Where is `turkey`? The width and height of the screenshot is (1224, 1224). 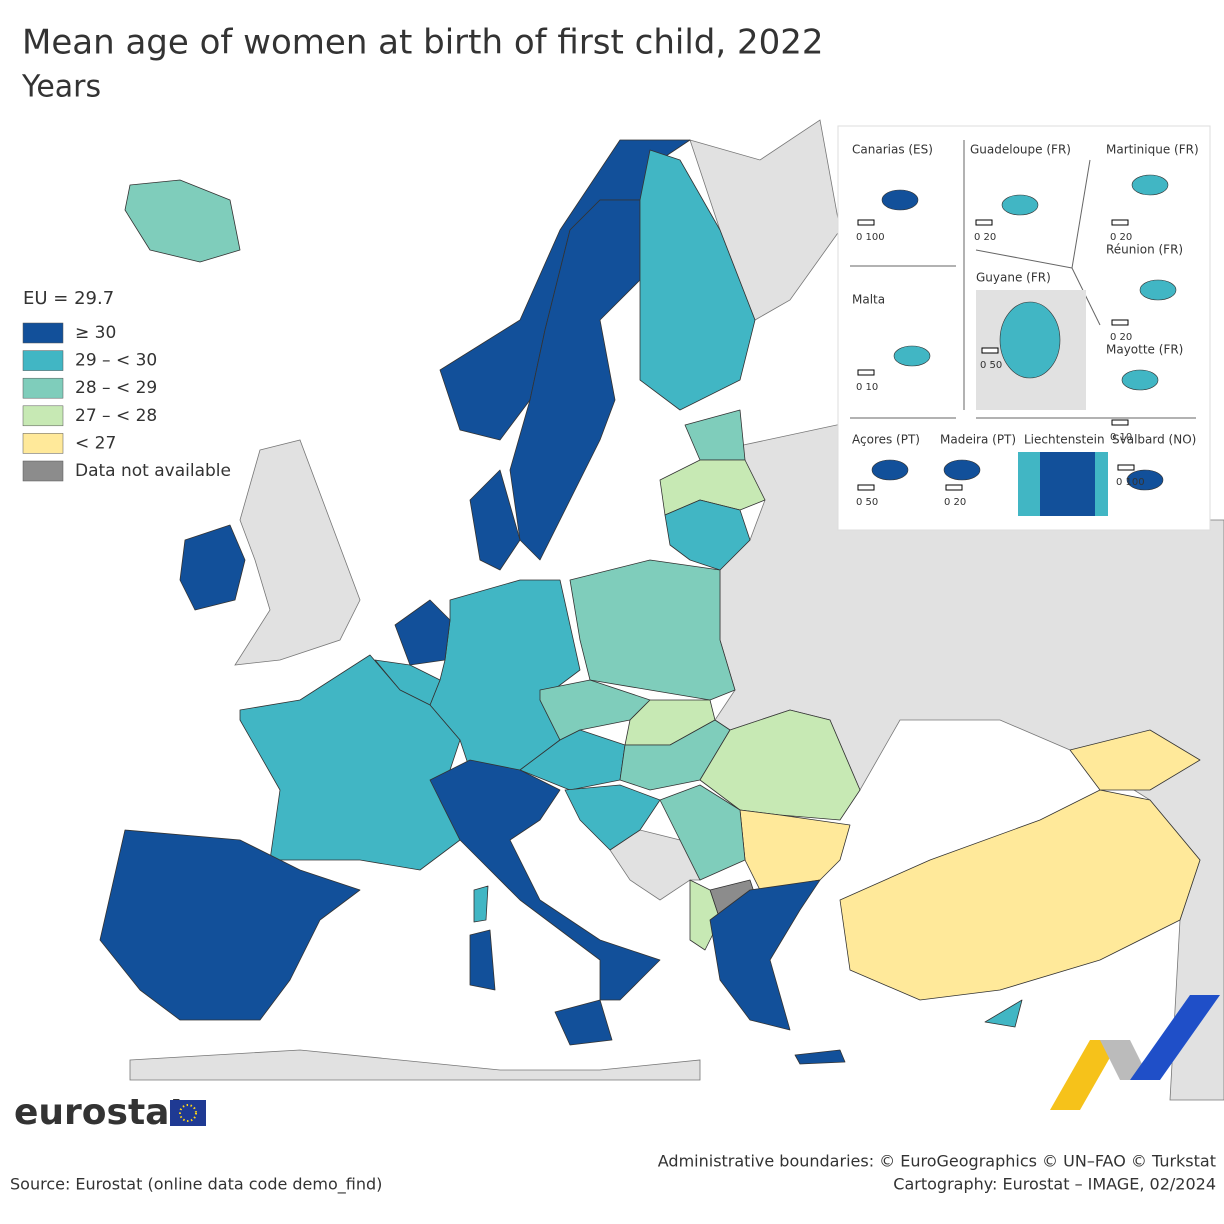 turkey is located at coordinates (1020, 895).